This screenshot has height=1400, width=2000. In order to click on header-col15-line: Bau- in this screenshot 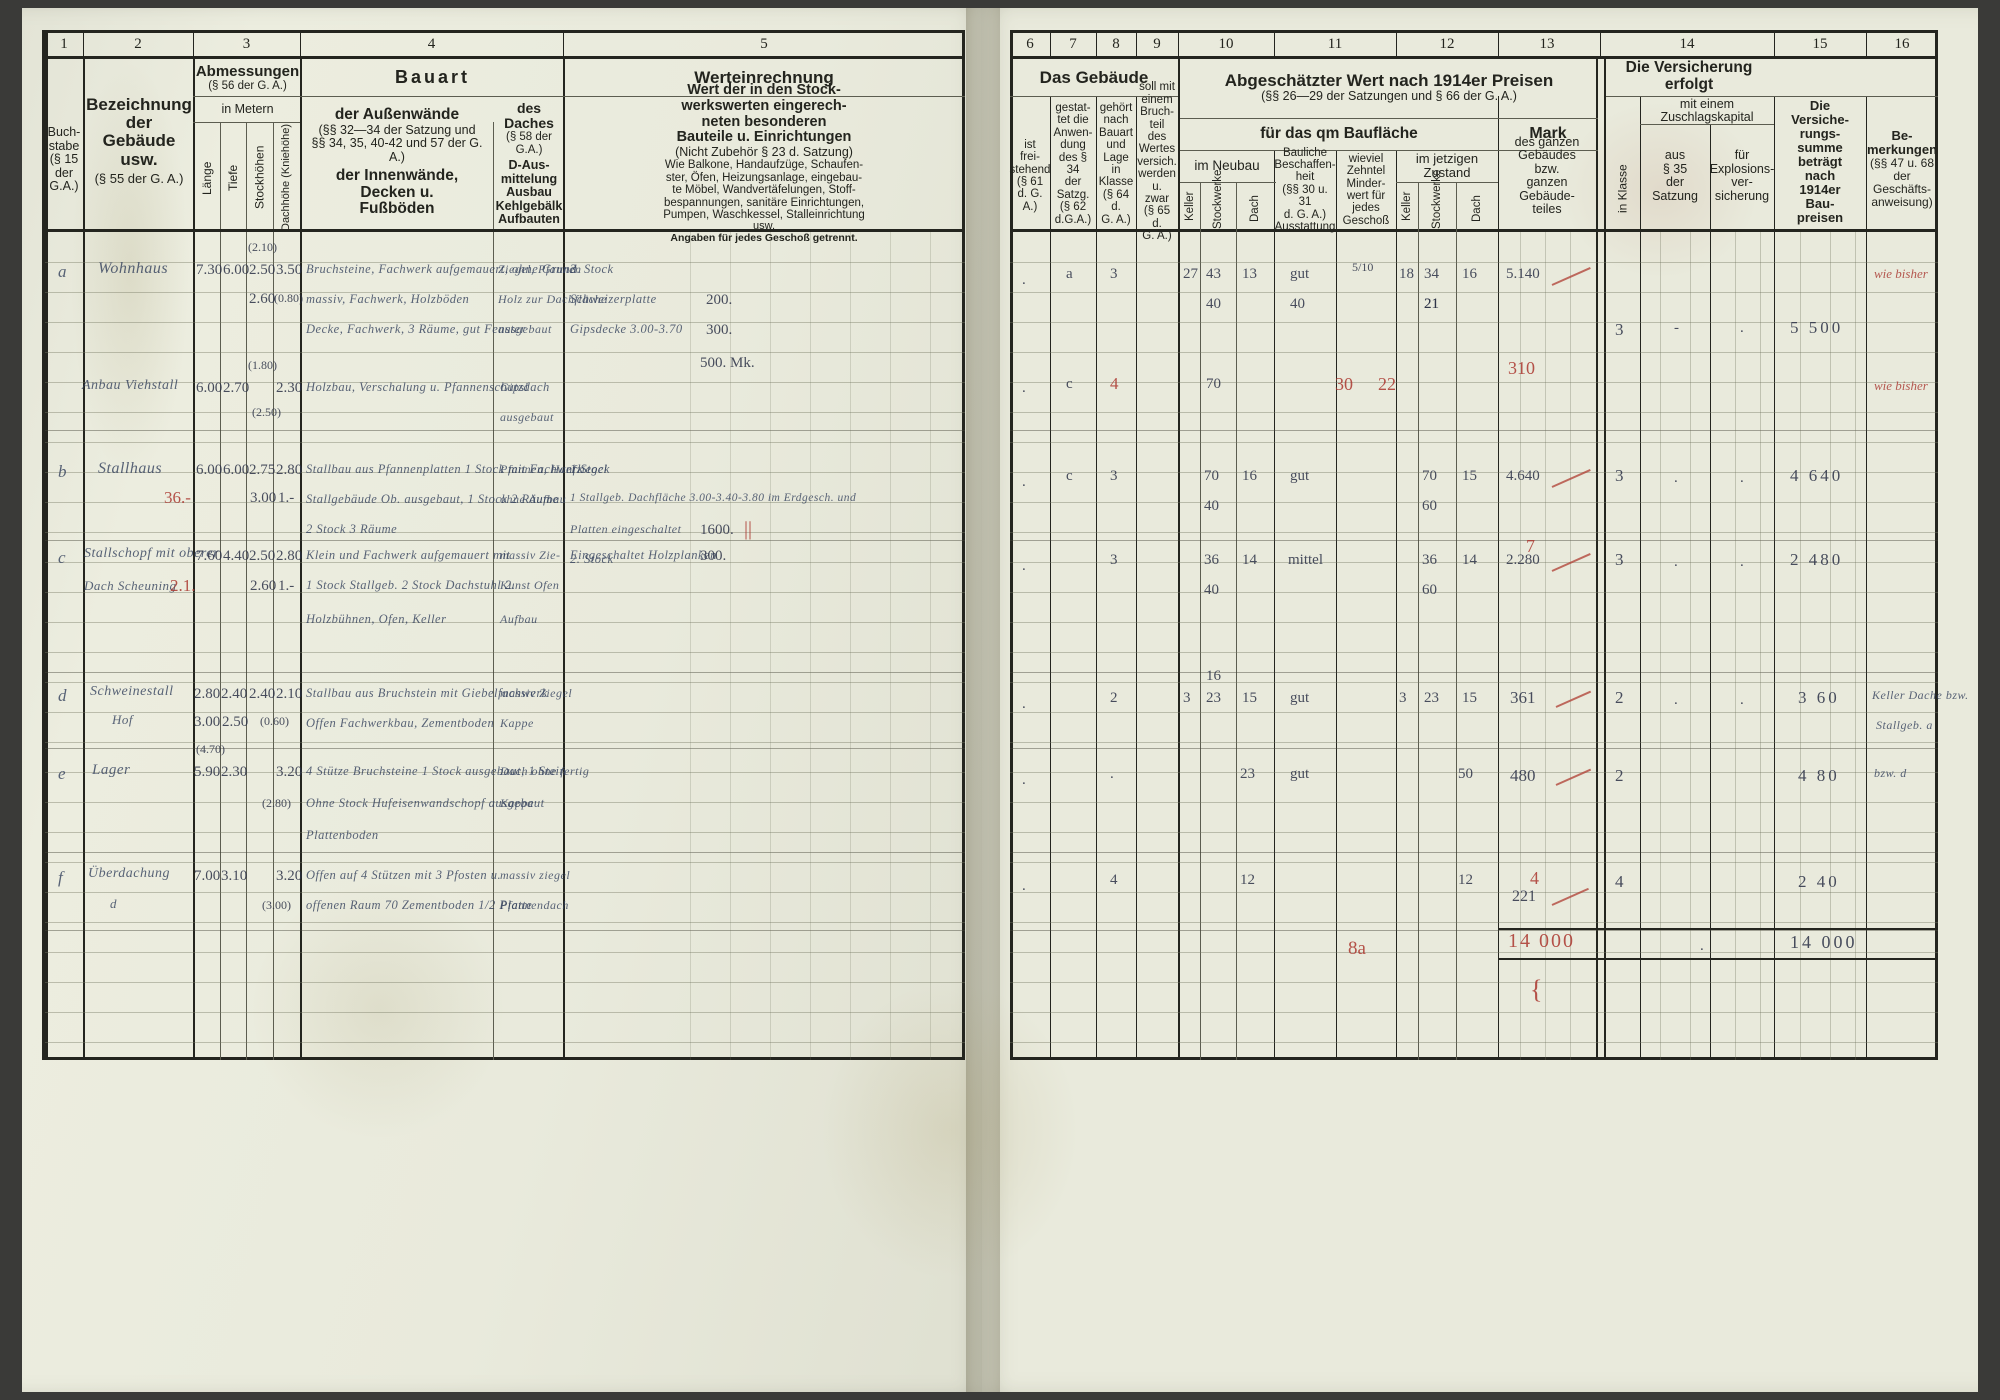, I will do `click(1820, 204)`.